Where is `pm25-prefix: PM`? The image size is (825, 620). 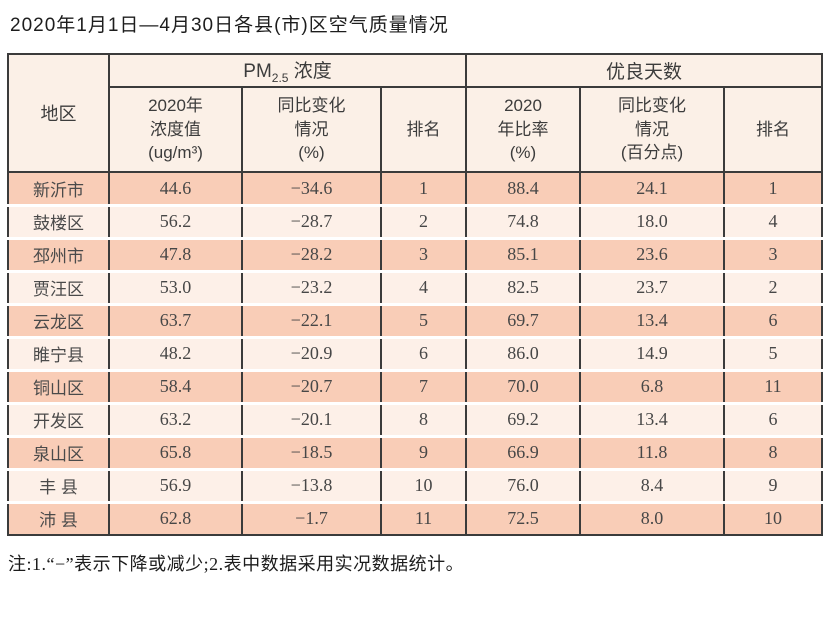 pm25-prefix: PM is located at coordinates (257, 72).